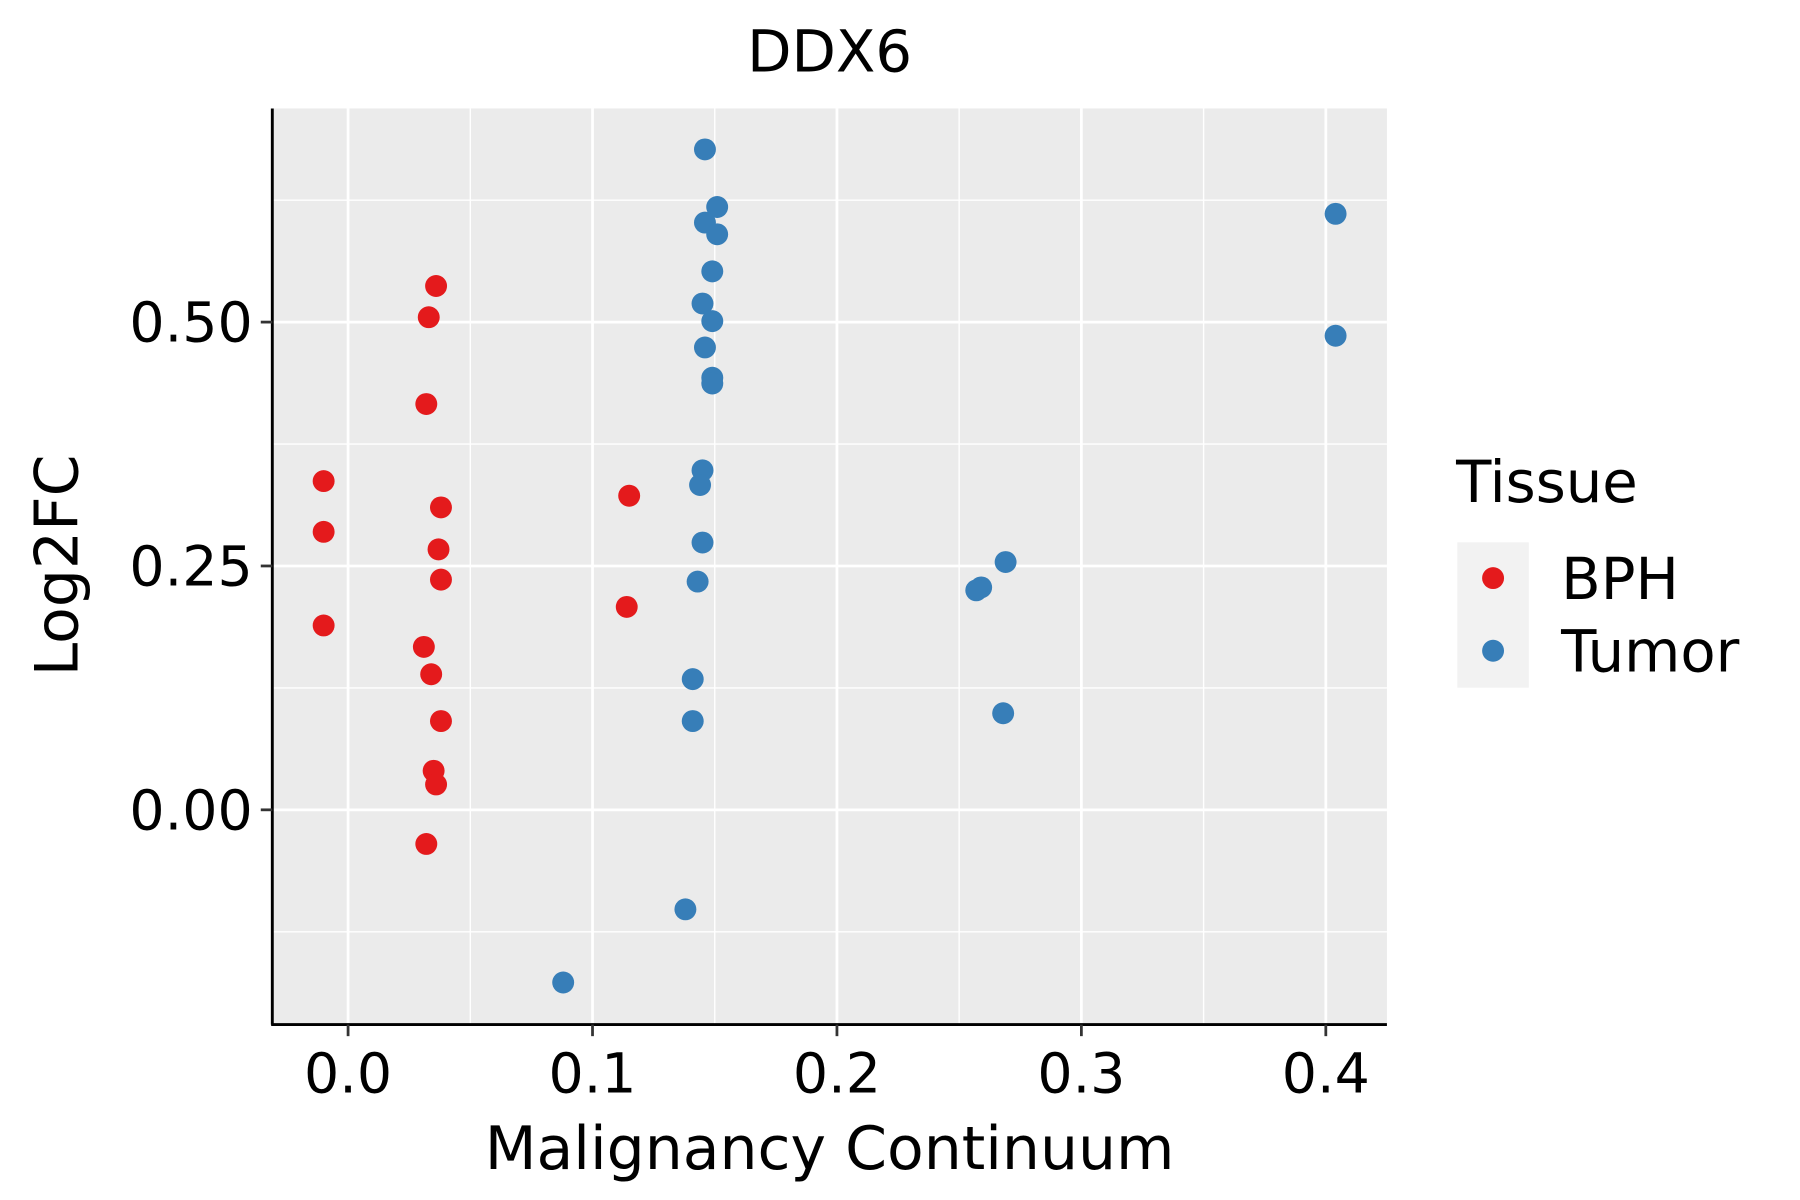  Describe the element at coordinates (1493, 615) in the screenshot. I see `legend-keys-background` at that location.